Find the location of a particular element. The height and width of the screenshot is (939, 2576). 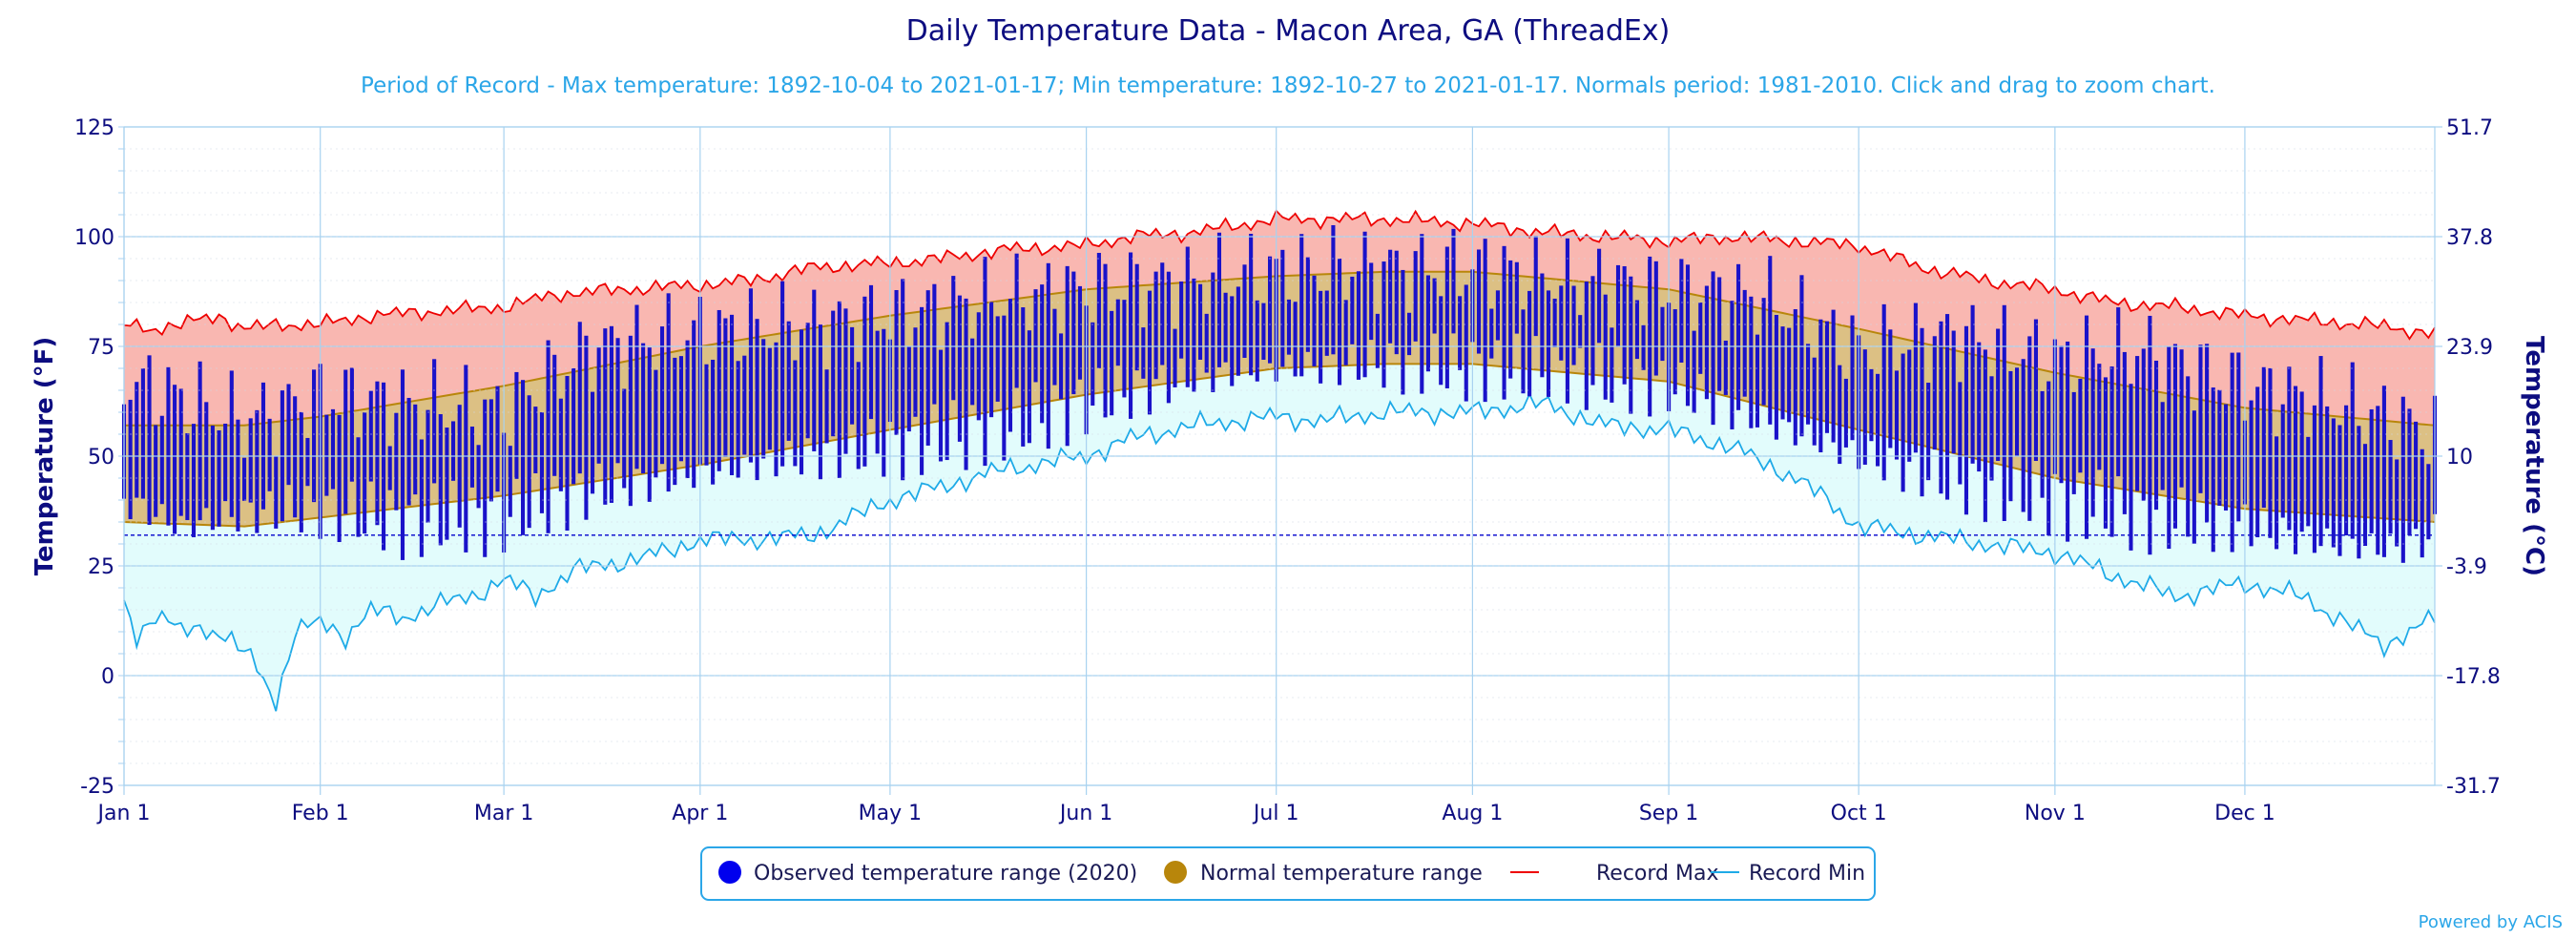

y2-tick-label: 23.9 is located at coordinates (2469, 348).